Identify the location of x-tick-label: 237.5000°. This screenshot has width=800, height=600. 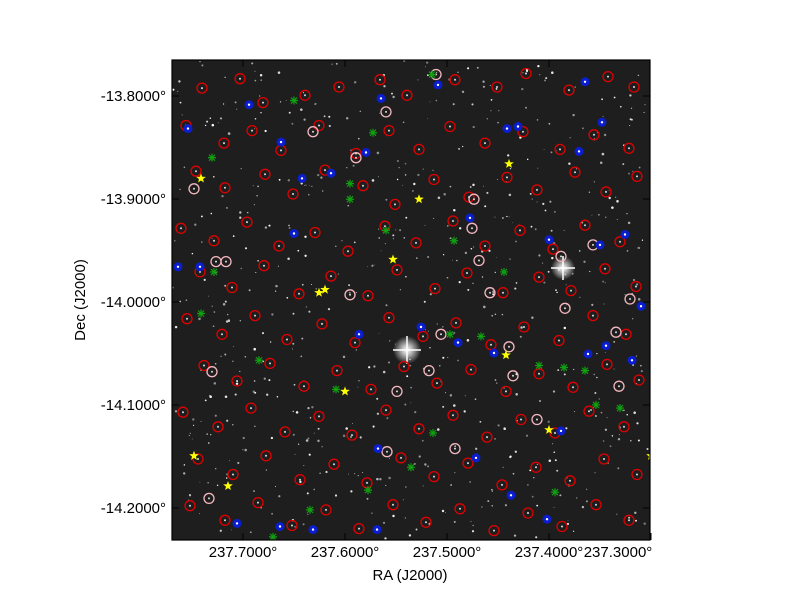
(447, 552).